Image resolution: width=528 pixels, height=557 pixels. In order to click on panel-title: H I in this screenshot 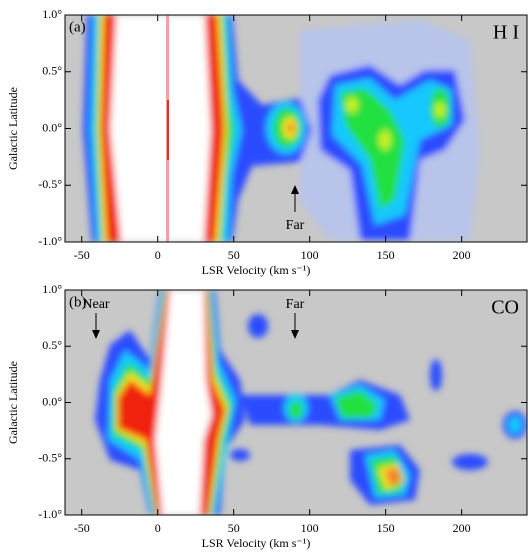, I will do `click(506, 33)`.